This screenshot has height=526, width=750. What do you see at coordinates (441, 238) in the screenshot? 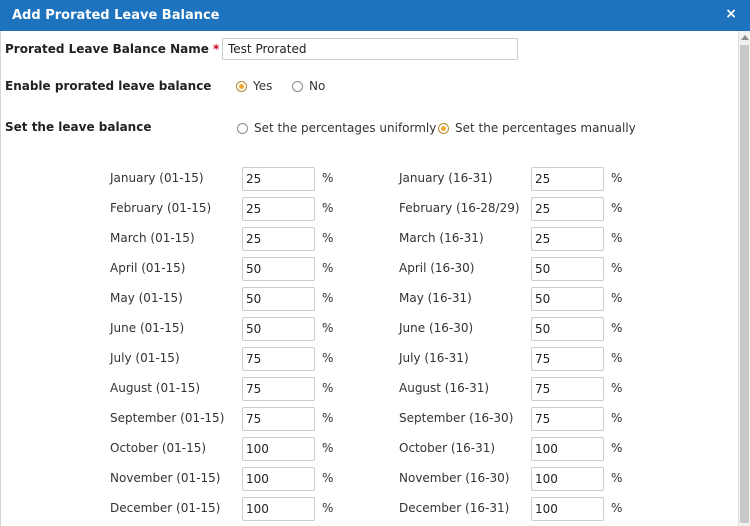
I see `period-label-second-half: March (16-31)` at bounding box center [441, 238].